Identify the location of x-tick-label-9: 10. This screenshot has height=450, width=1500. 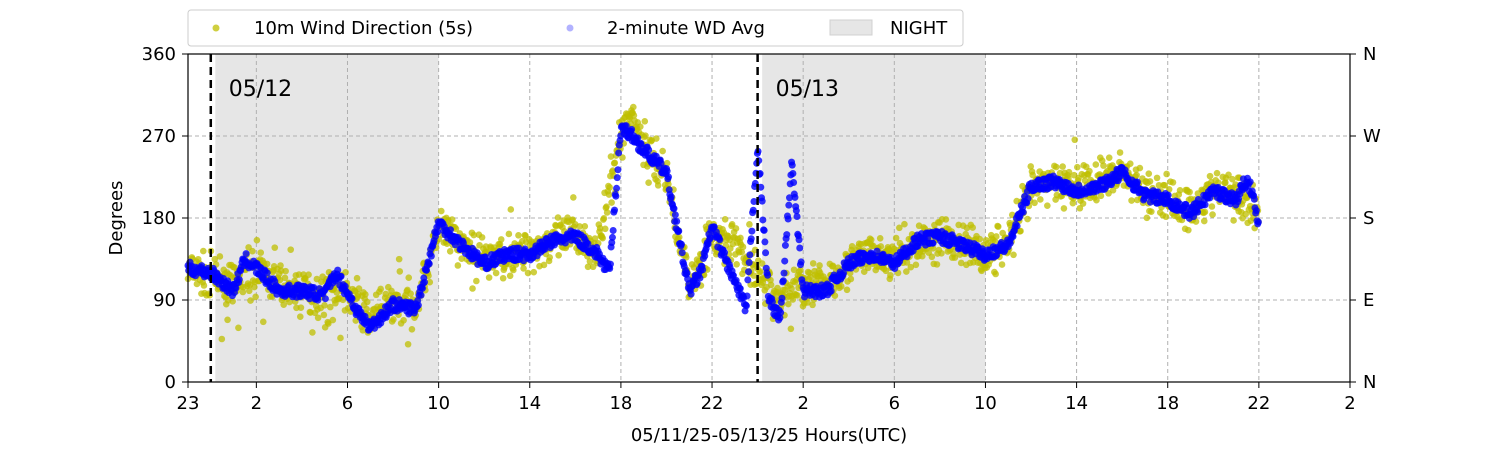
(985, 403).